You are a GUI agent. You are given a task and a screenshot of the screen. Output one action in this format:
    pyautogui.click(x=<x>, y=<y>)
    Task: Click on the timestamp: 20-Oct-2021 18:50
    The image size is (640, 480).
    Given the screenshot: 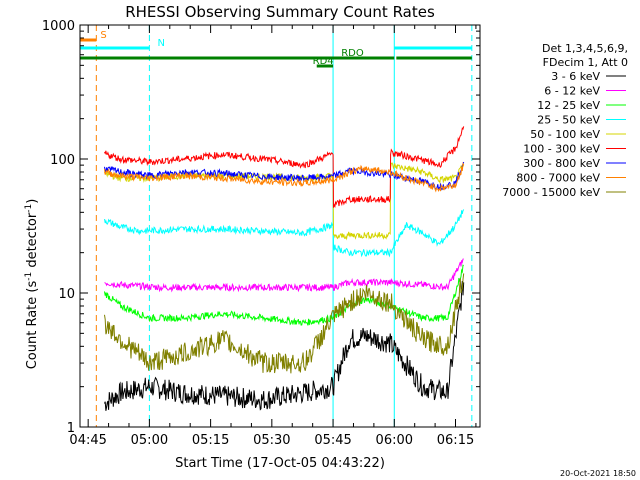 What is the action you would take?
    pyautogui.click(x=598, y=473)
    